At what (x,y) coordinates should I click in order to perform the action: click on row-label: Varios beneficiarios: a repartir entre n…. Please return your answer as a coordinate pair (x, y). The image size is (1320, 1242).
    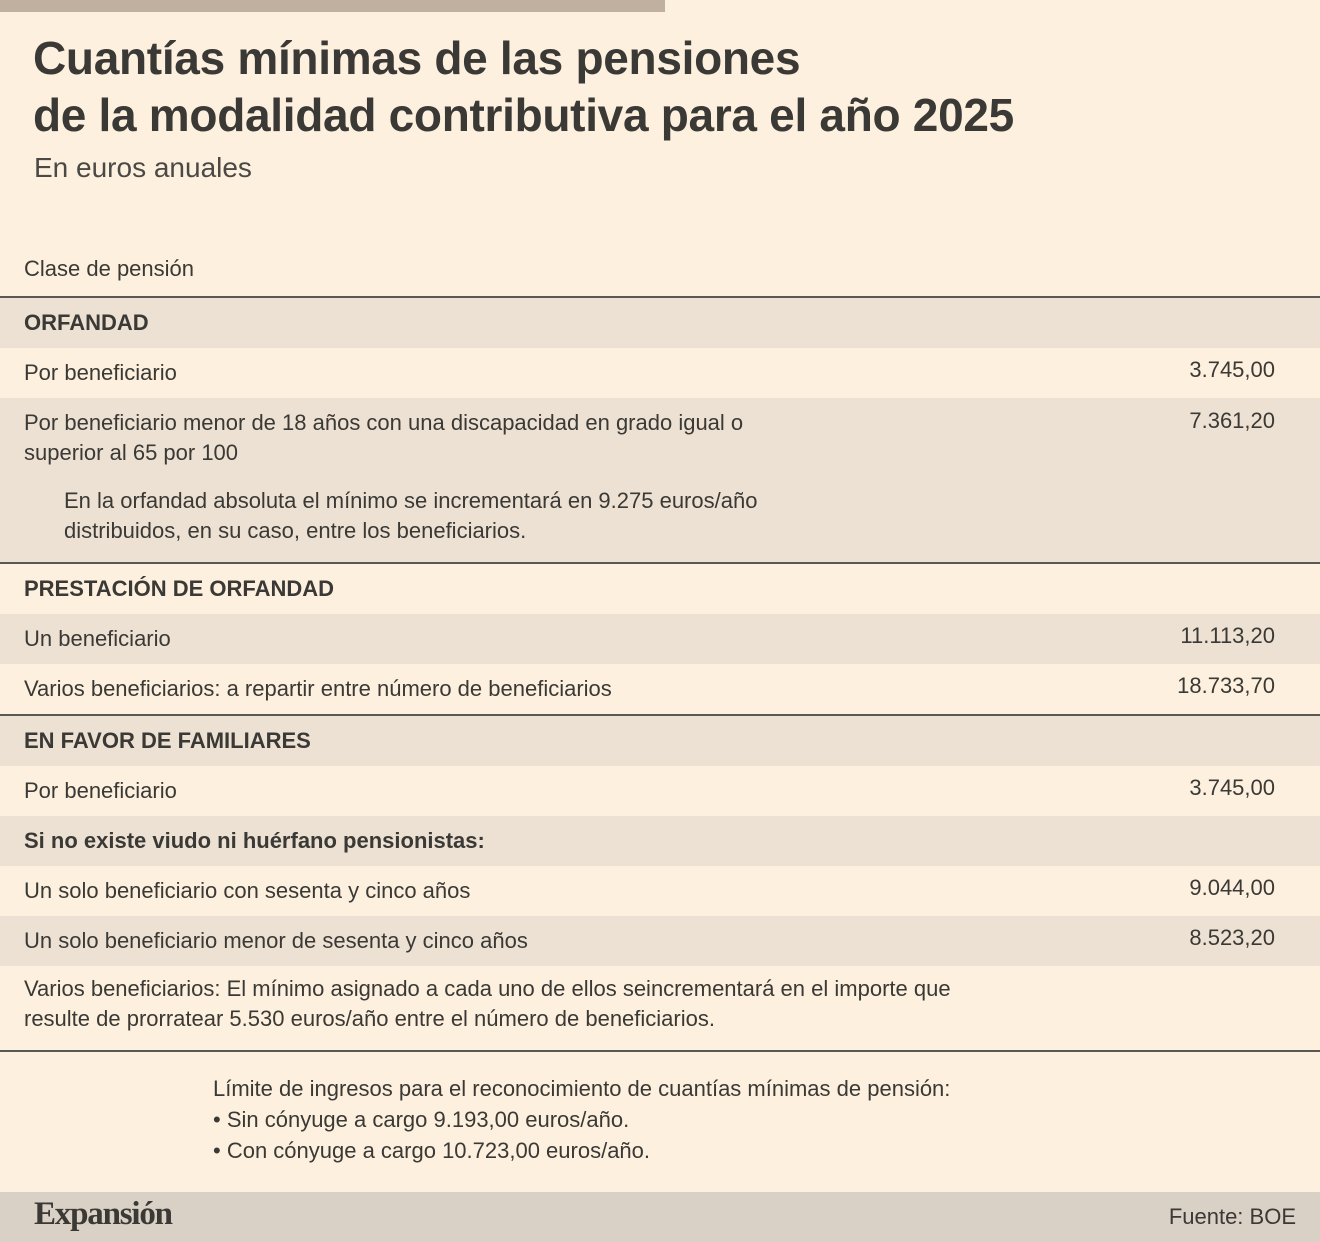
    Looking at the image, I should click on (318, 688).